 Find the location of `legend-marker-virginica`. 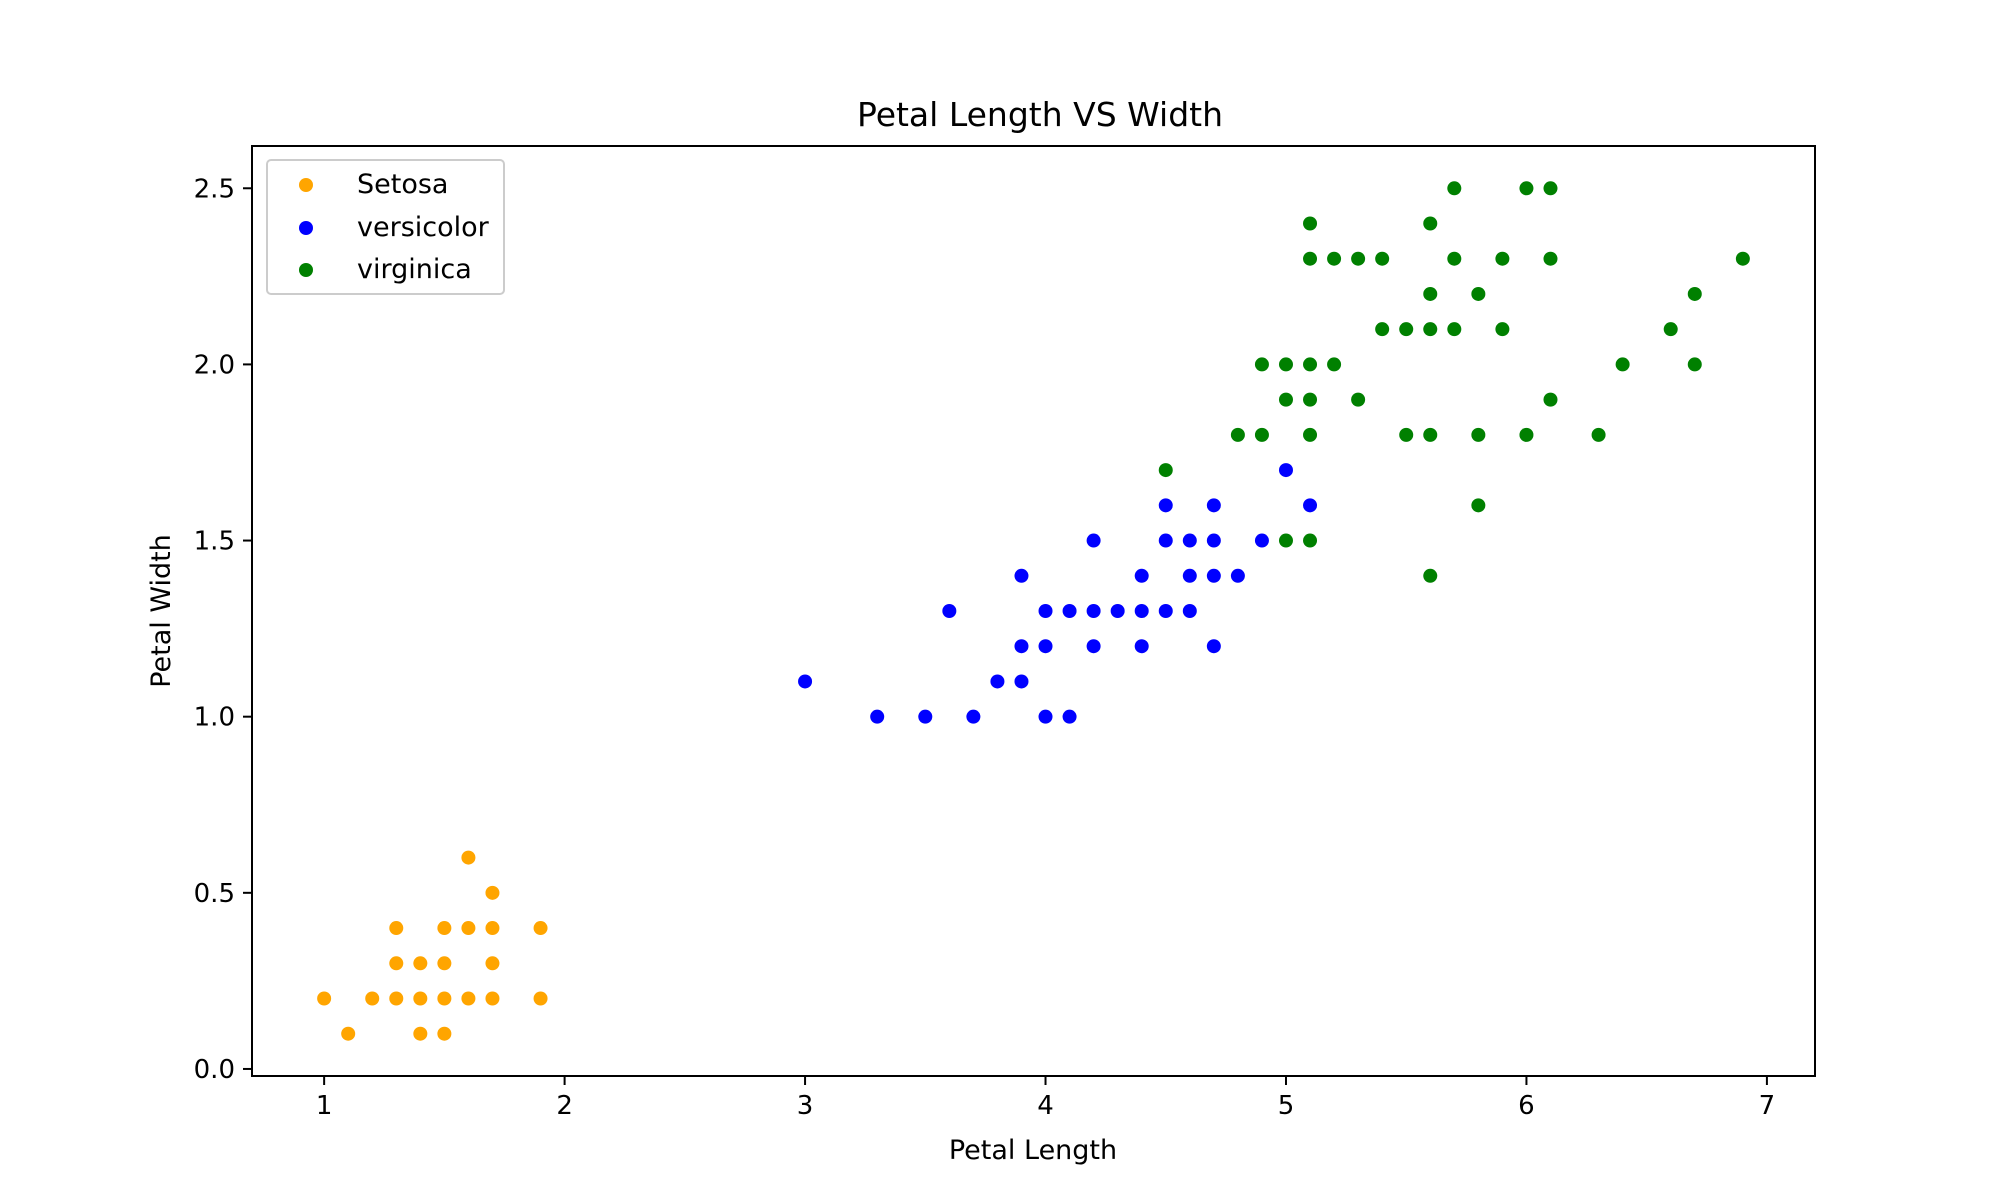

legend-marker-virginica is located at coordinates (306, 270).